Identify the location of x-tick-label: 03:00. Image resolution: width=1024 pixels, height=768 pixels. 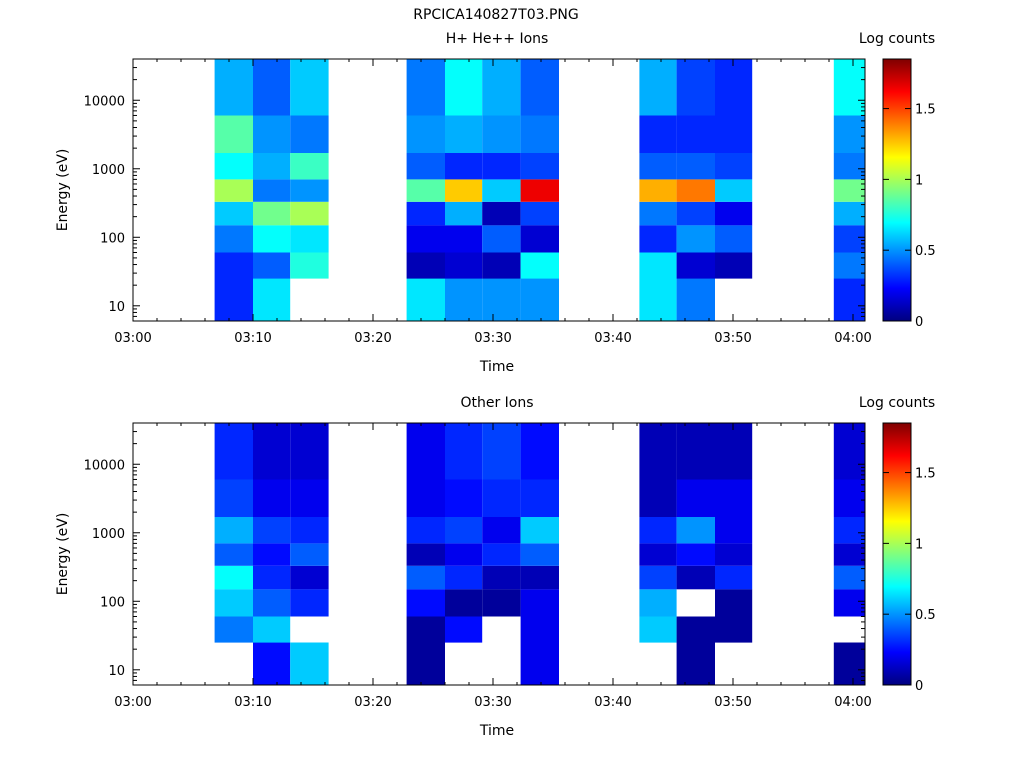
(132, 702).